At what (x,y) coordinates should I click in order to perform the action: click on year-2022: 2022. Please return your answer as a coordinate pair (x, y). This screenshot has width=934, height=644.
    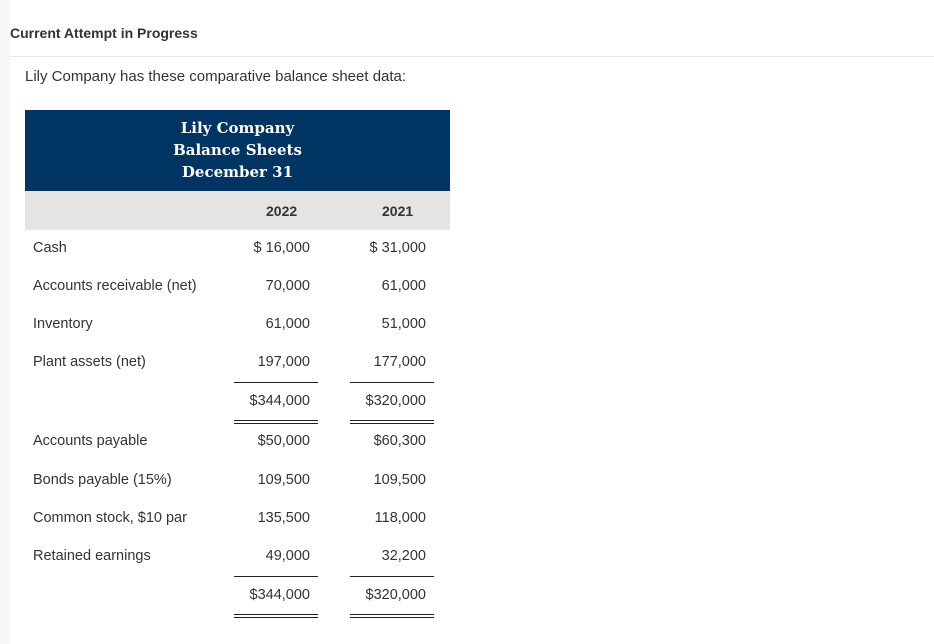
    Looking at the image, I should click on (282, 211).